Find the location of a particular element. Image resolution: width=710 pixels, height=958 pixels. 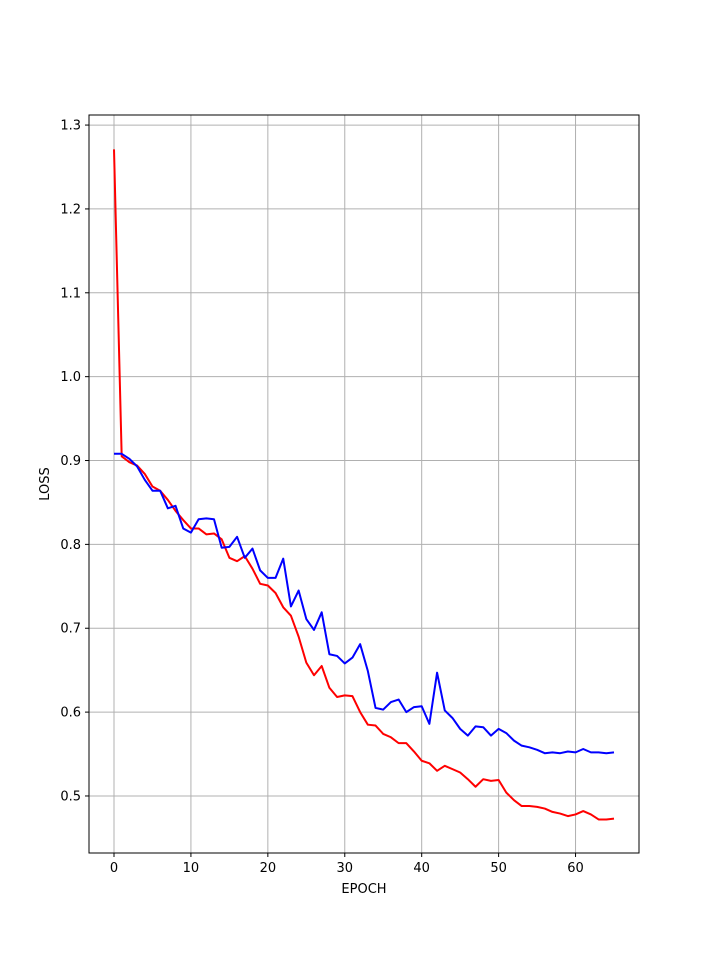

x-tick-label: 40 is located at coordinates (421, 868).